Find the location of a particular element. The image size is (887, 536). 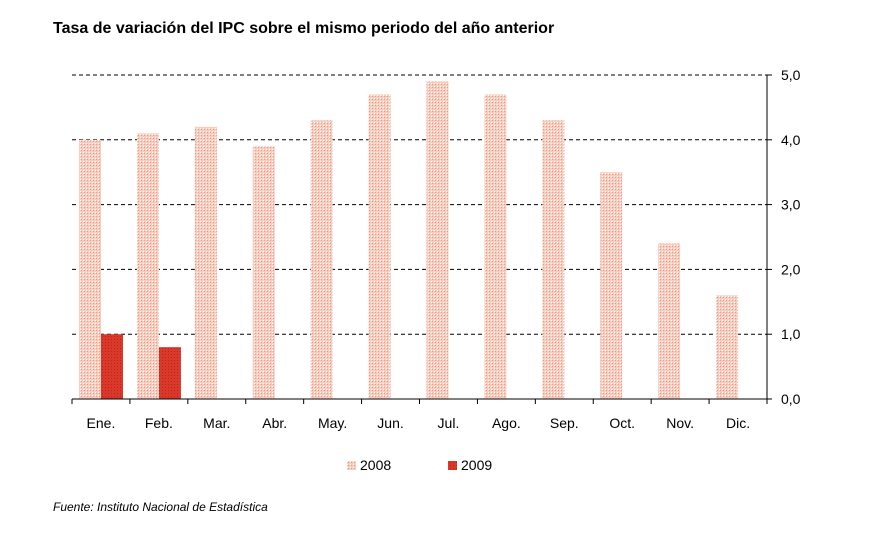

y-tick-label: 3,0 is located at coordinates (791, 205).